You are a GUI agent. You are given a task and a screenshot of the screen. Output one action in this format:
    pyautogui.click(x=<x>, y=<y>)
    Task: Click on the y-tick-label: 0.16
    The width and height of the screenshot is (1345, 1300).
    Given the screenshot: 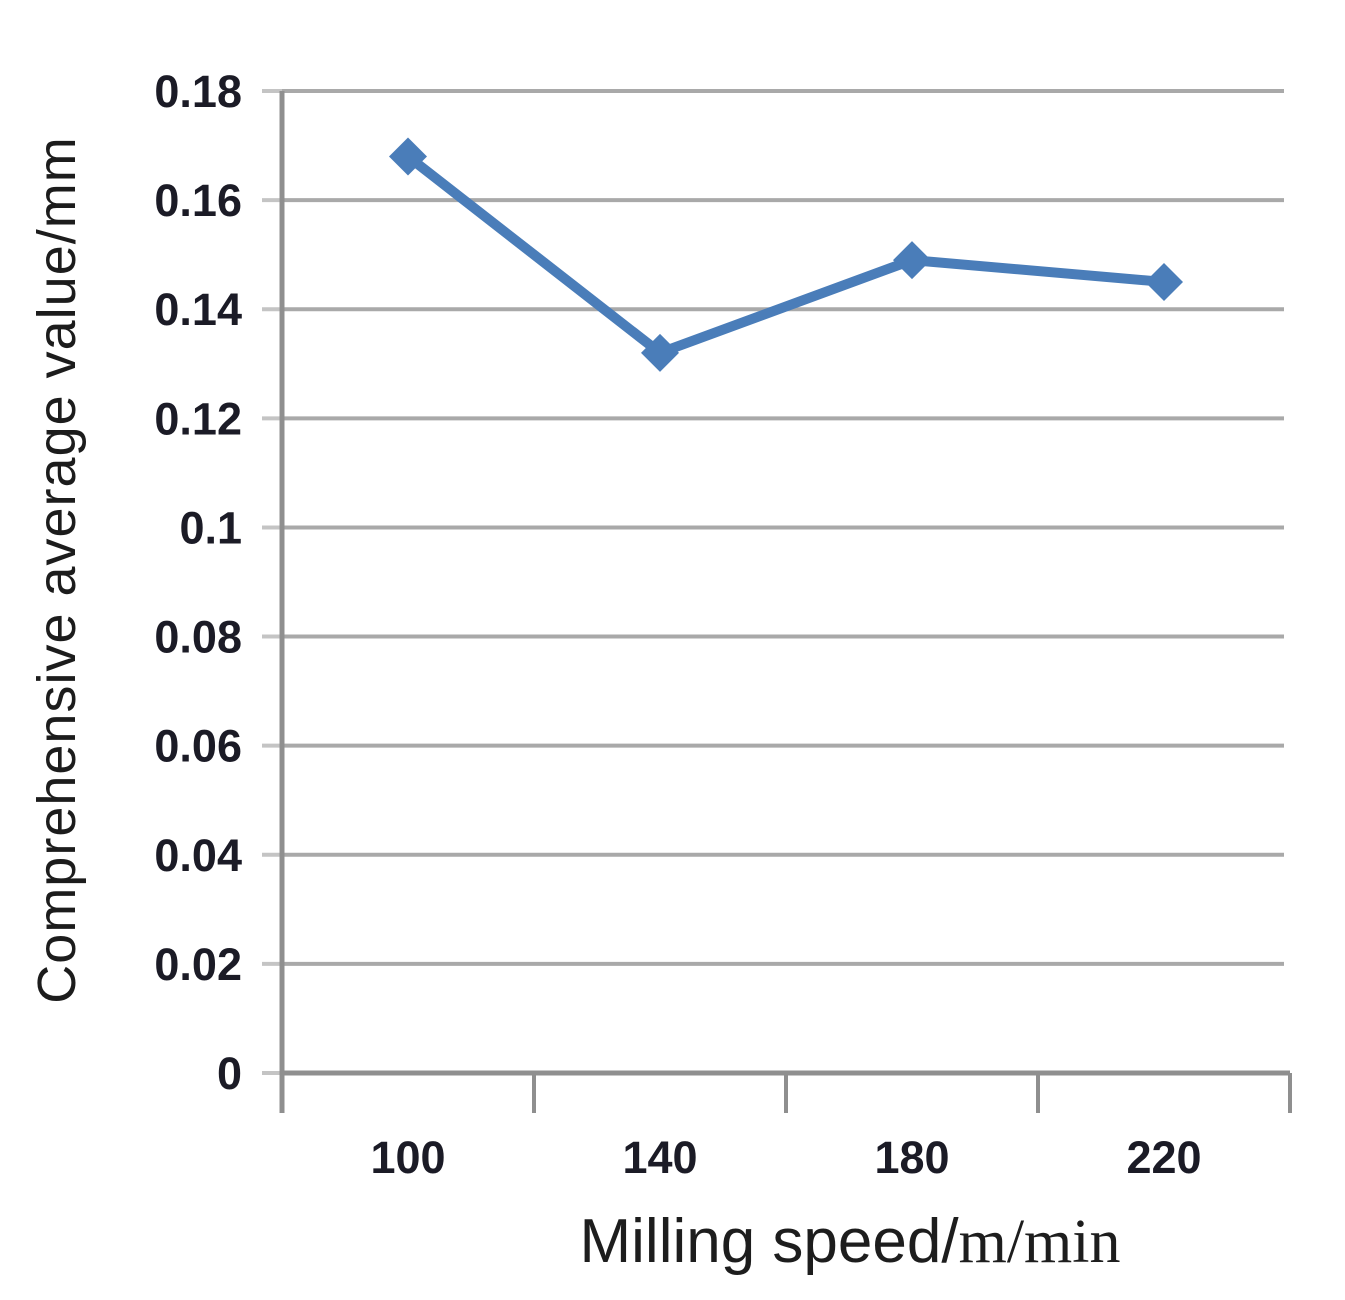 What is the action you would take?
    pyautogui.click(x=198, y=200)
    